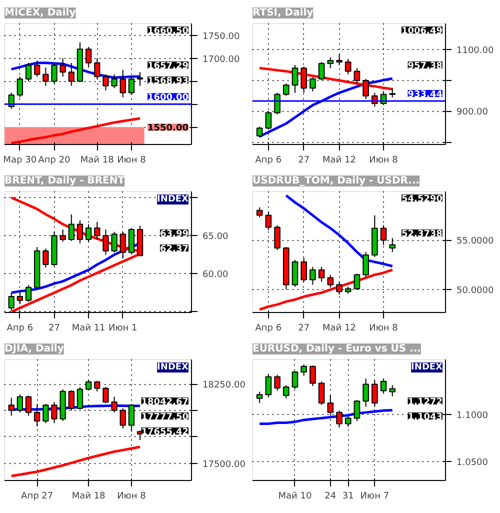  What do you see at coordinates (97, 161) in the screenshot?
I see `x-tick-label: Май 18` at bounding box center [97, 161].